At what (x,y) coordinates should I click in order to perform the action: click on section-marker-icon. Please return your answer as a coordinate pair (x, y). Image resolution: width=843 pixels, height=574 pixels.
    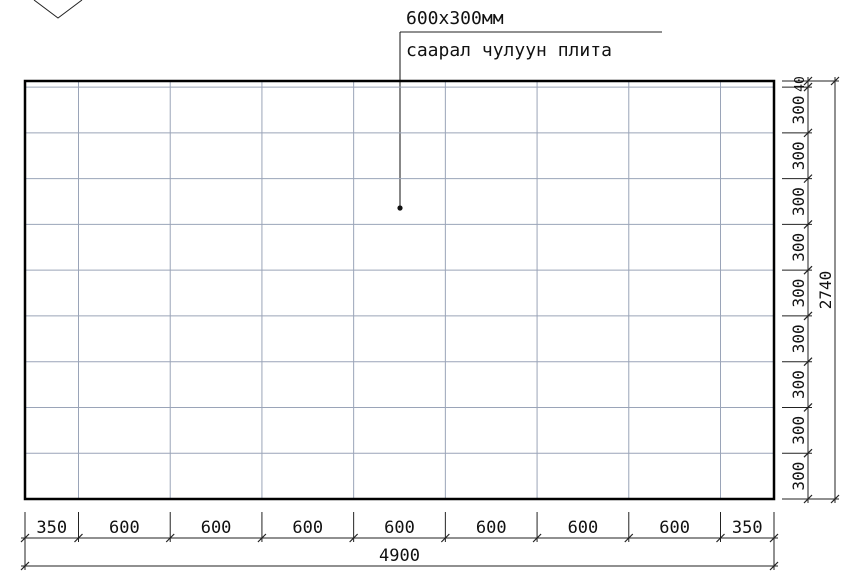
    Looking at the image, I should click on (58, 9).